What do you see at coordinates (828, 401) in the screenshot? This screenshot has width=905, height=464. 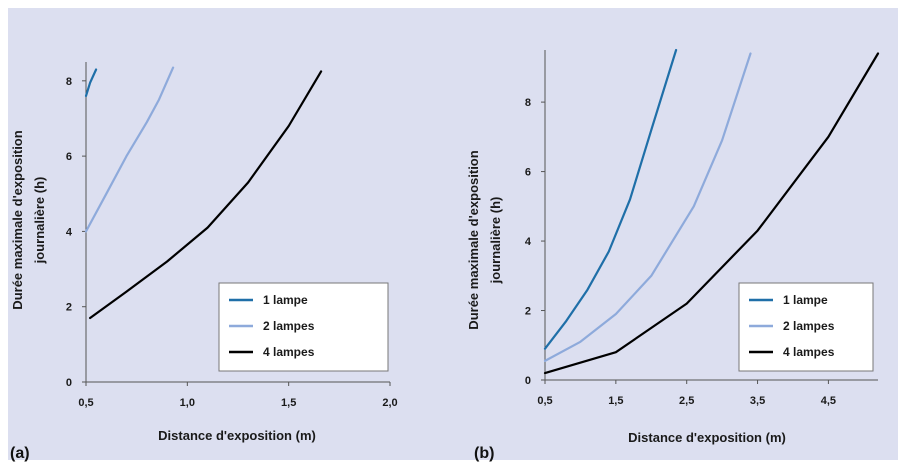 I see `x-tick-label: 4,5` at bounding box center [828, 401].